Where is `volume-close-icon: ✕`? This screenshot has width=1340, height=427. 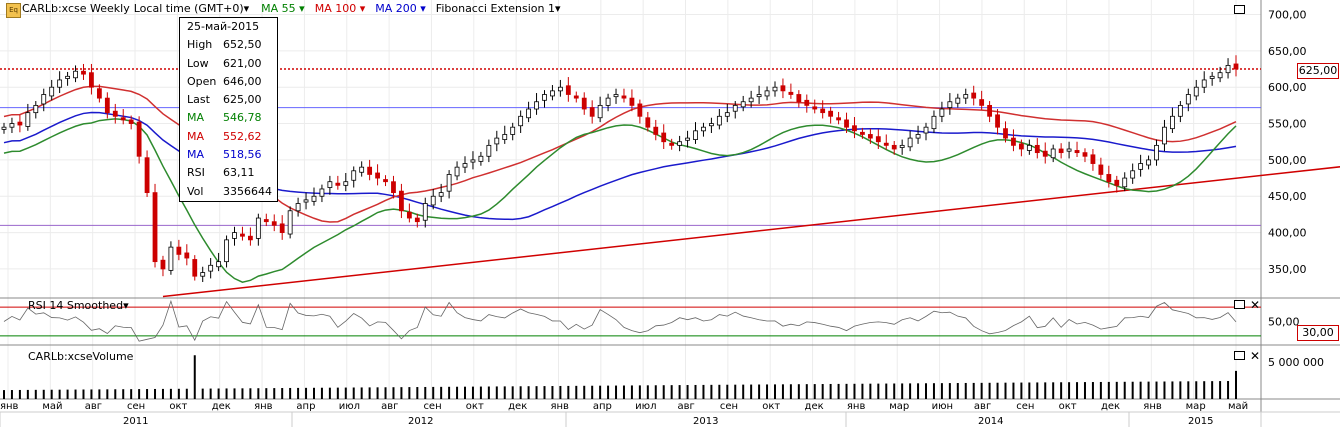 volume-close-icon: ✕ is located at coordinates (1255, 356).